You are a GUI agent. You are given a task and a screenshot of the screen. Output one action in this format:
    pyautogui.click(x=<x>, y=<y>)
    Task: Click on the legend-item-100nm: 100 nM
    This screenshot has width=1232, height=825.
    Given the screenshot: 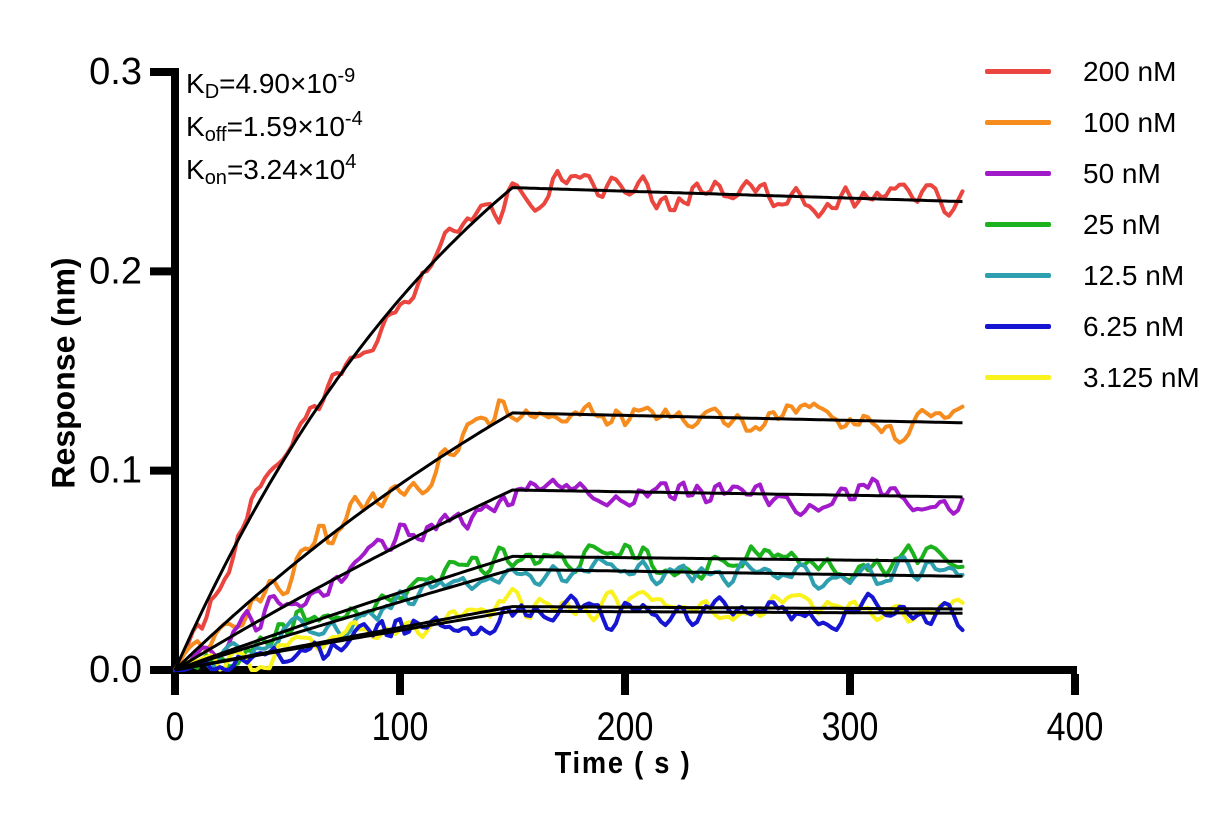 What is the action you would take?
    pyautogui.click(x=1092, y=122)
    